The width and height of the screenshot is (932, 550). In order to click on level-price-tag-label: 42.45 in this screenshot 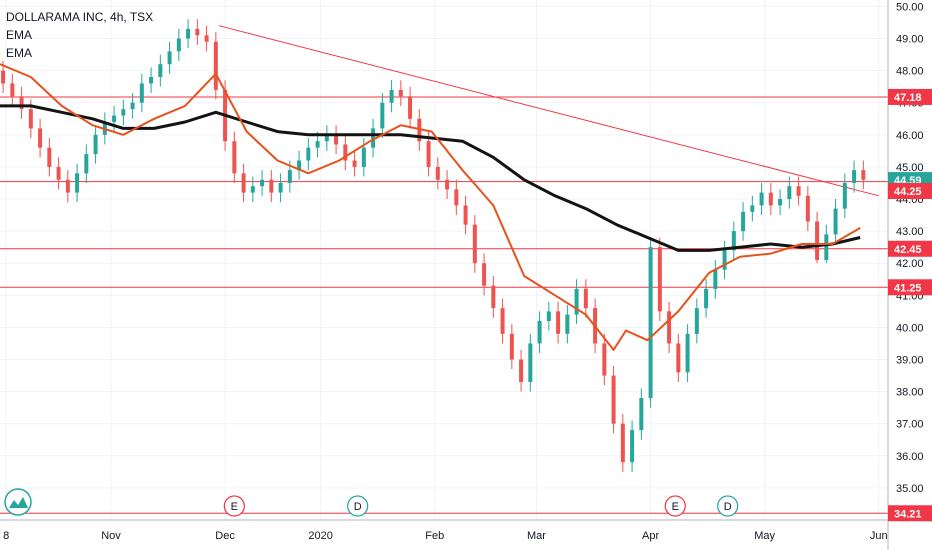, I will do `click(908, 250)`.